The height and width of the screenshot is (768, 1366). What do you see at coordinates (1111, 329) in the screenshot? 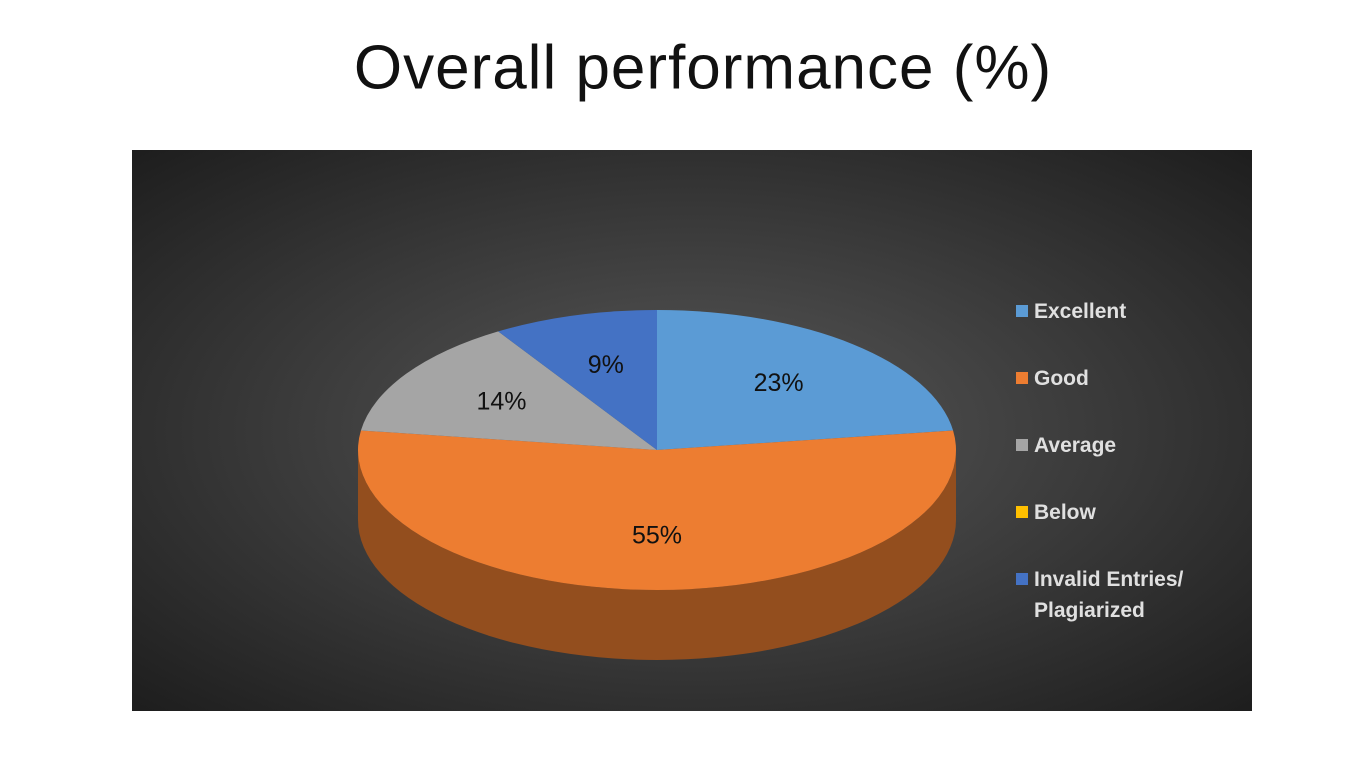
I see `legend-item: Excellent` at bounding box center [1111, 329].